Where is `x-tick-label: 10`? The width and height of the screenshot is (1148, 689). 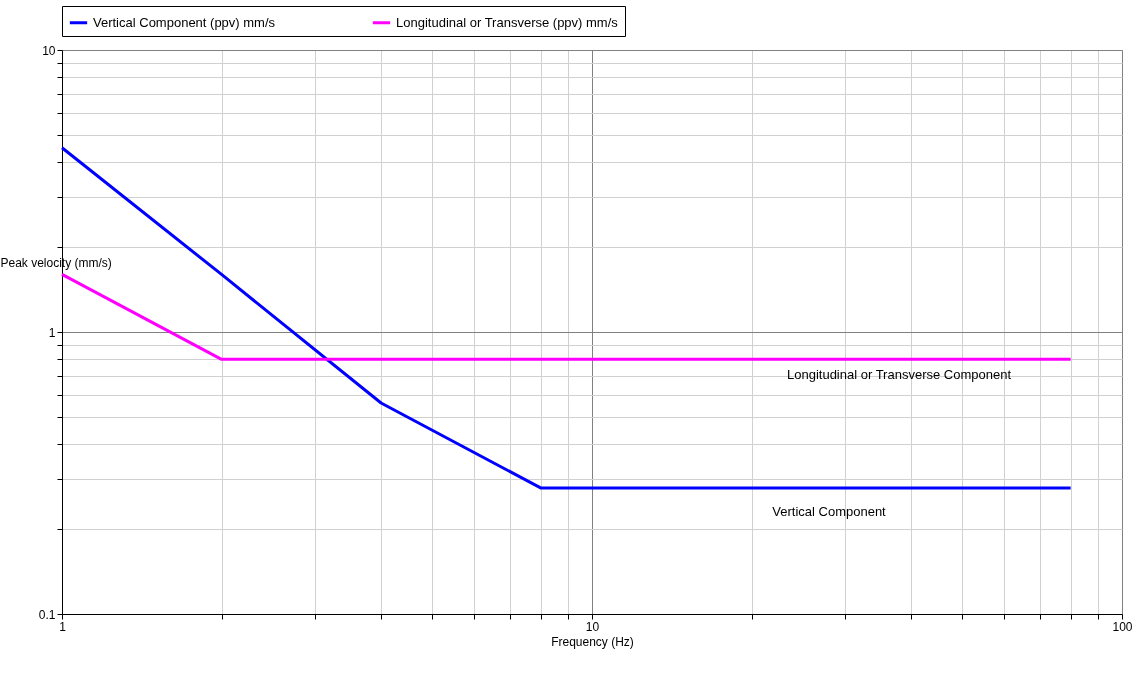 x-tick-label: 10 is located at coordinates (592, 626).